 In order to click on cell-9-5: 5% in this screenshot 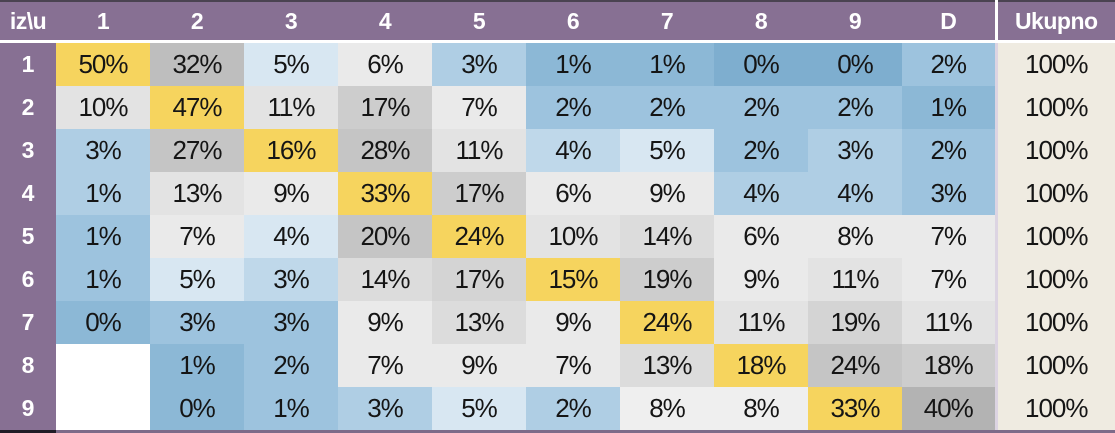, I will do `click(479, 410)`.